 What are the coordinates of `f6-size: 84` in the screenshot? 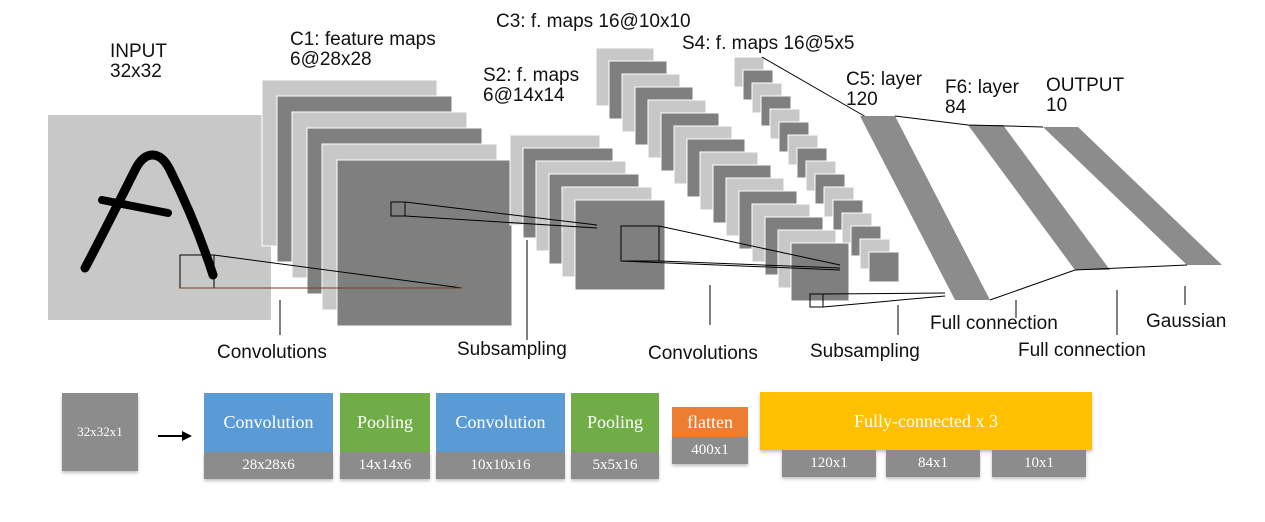 It's located at (956, 107).